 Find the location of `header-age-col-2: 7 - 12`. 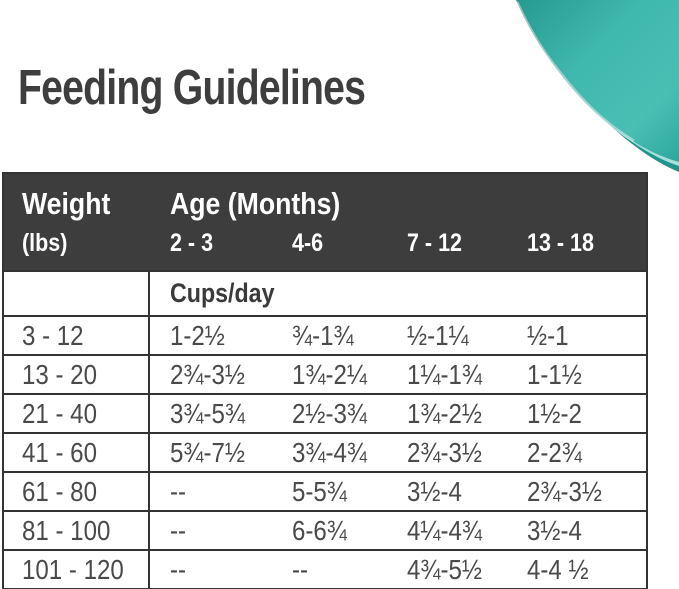

header-age-col-2: 7 - 12 is located at coordinates (434, 242).